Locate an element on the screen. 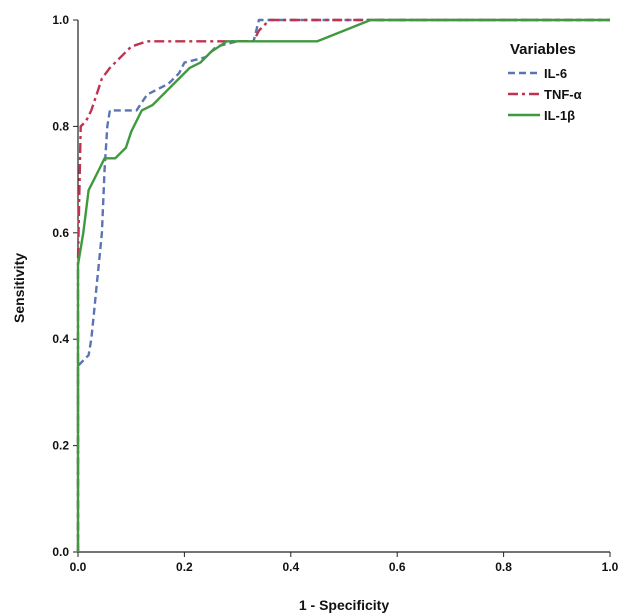 Image resolution: width=624 pixels, height=616 pixels. legend: Variables IL-6 TNF-α IL-1β is located at coordinates (545, 82).